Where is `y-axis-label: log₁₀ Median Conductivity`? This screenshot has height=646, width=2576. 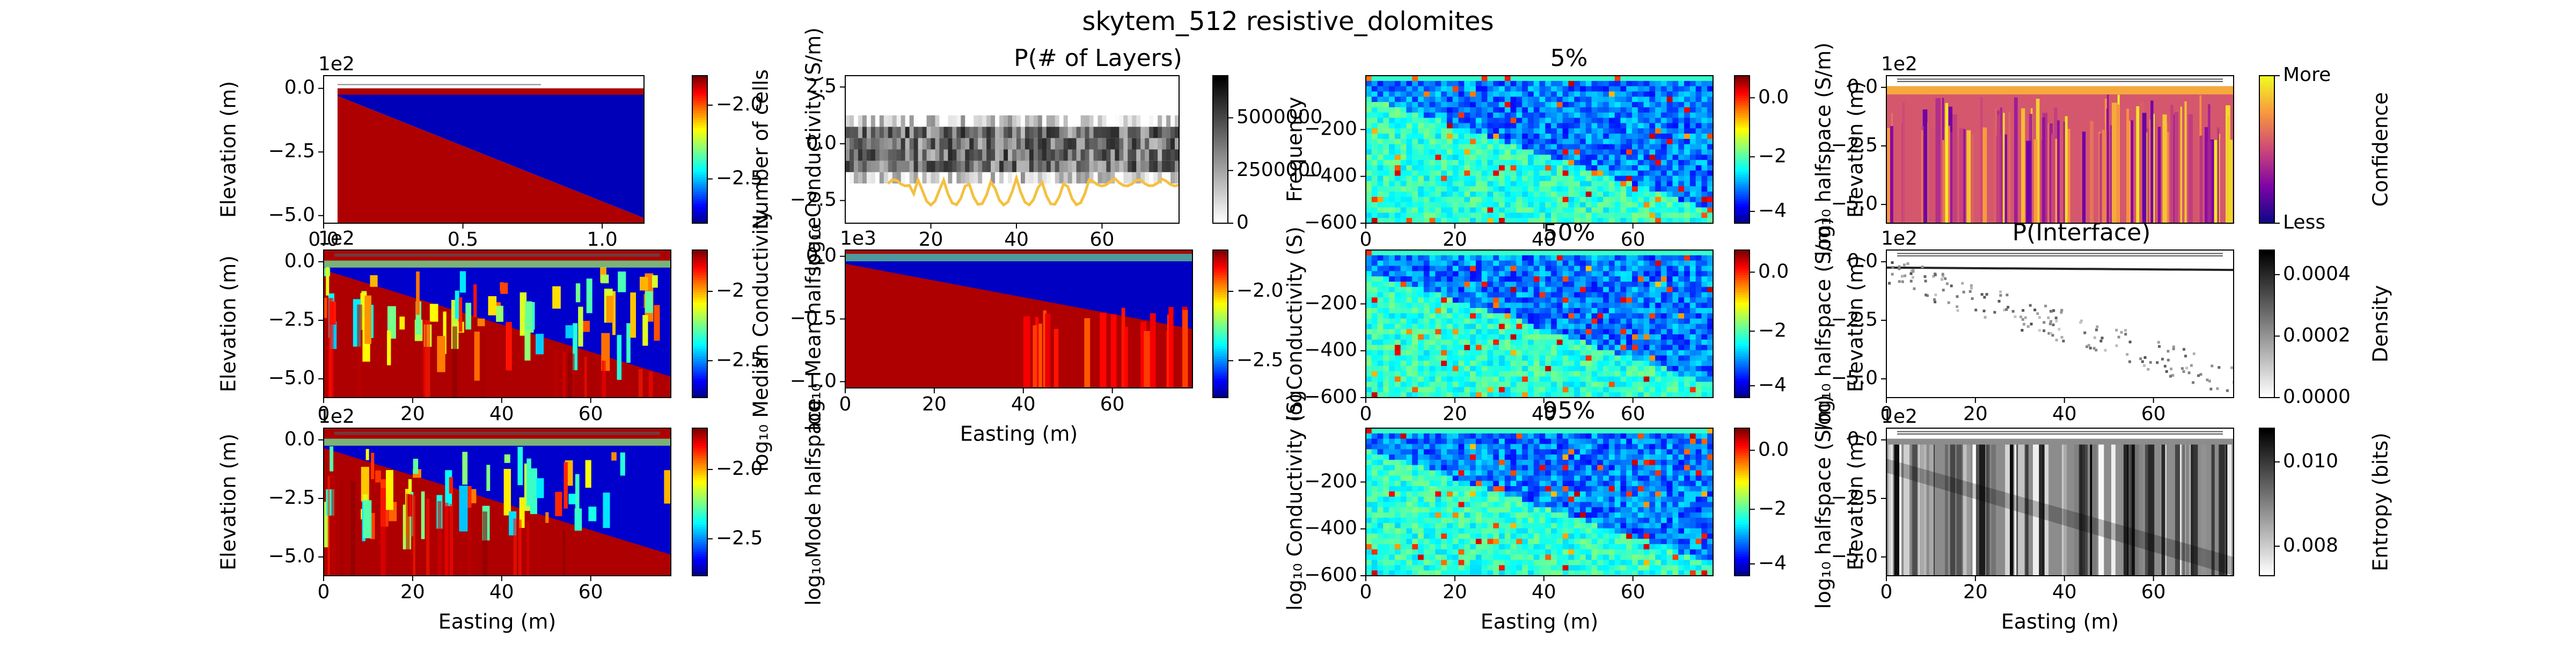
y-axis-label: log₁₀ Median Conductivity is located at coordinates (761, 340).